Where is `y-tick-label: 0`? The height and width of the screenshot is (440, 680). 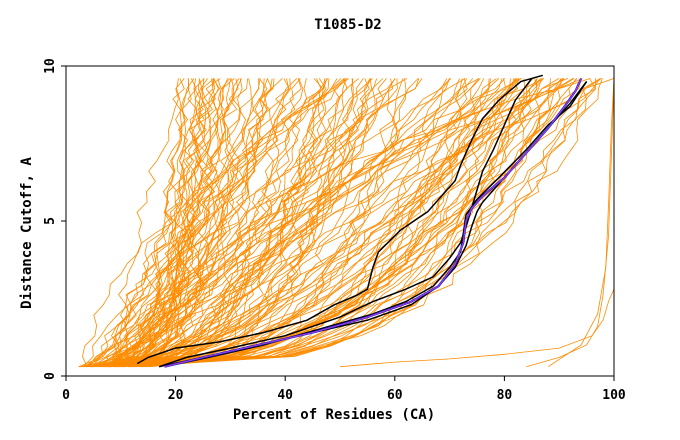
y-tick-label: 0 is located at coordinates (50, 376).